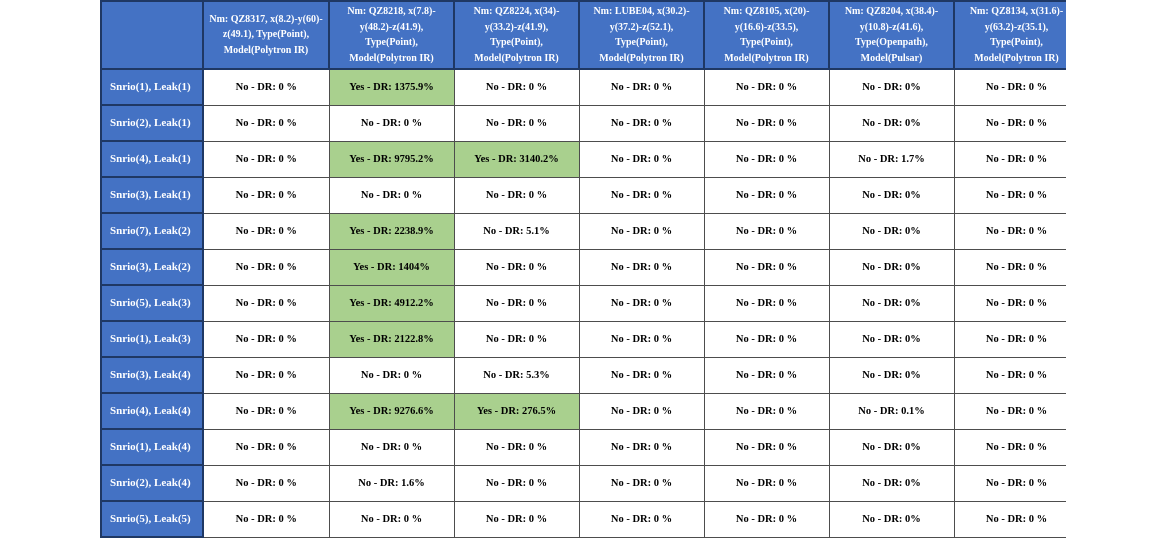  What do you see at coordinates (152, 303) in the screenshot?
I see `row-header: Snrio(5), Leak(3)` at bounding box center [152, 303].